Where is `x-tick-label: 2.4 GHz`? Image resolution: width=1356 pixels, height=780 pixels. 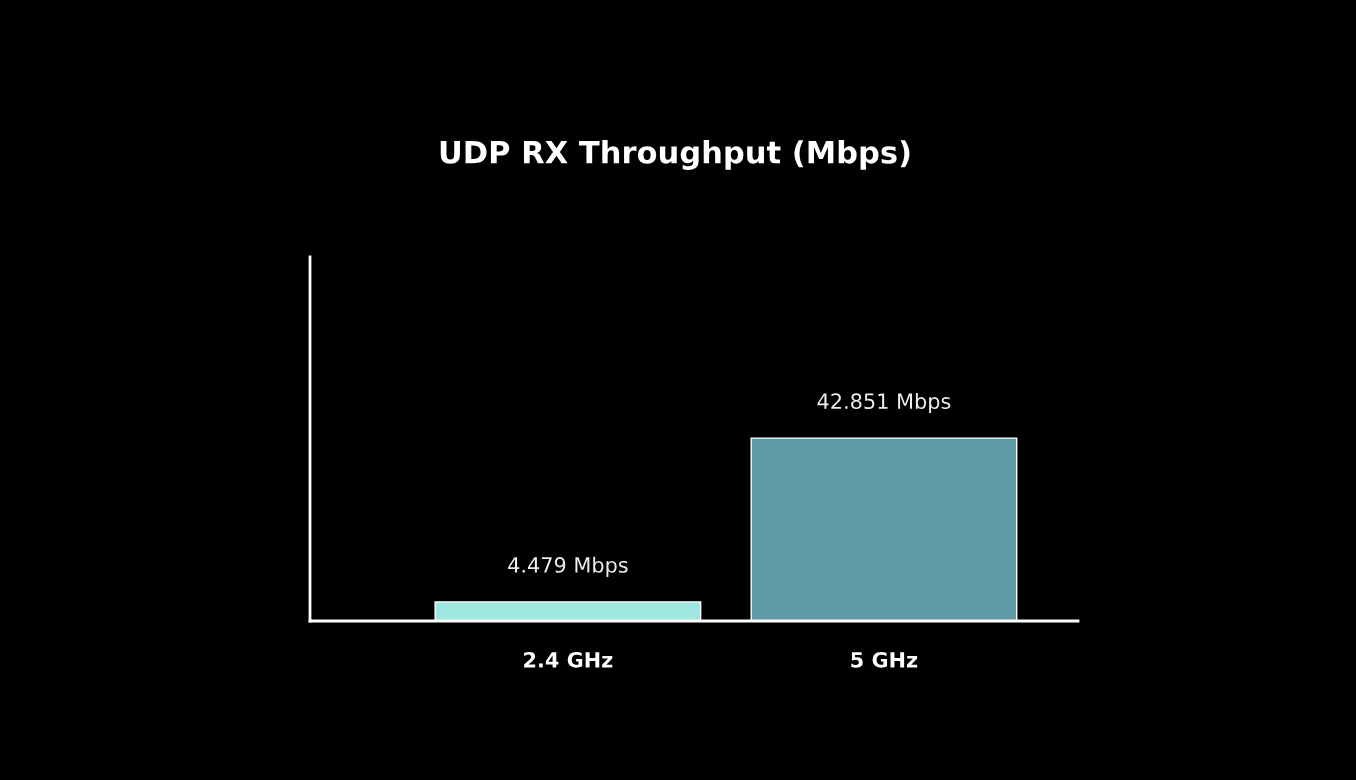 x-tick-label: 2.4 GHz is located at coordinates (568, 659).